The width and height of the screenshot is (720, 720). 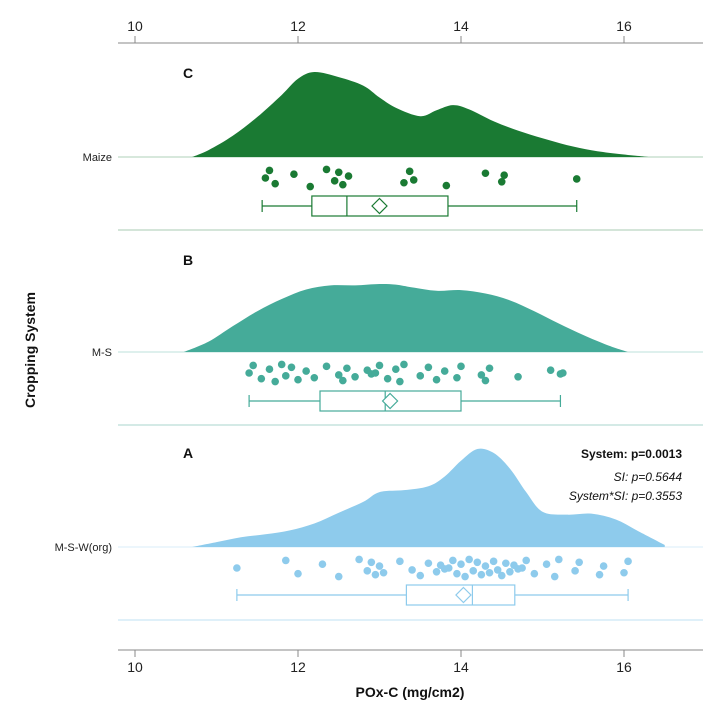 I want to click on annotation-system: System: p=0.0013, so click(x=631, y=454).